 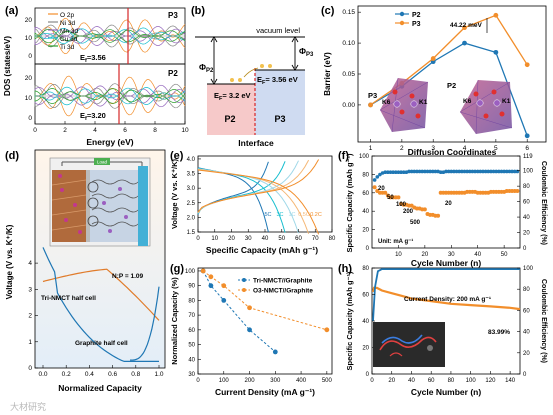 What do you see at coordinates (280, 102) in the screenshot?
I see `p3-region` at bounding box center [280, 102].